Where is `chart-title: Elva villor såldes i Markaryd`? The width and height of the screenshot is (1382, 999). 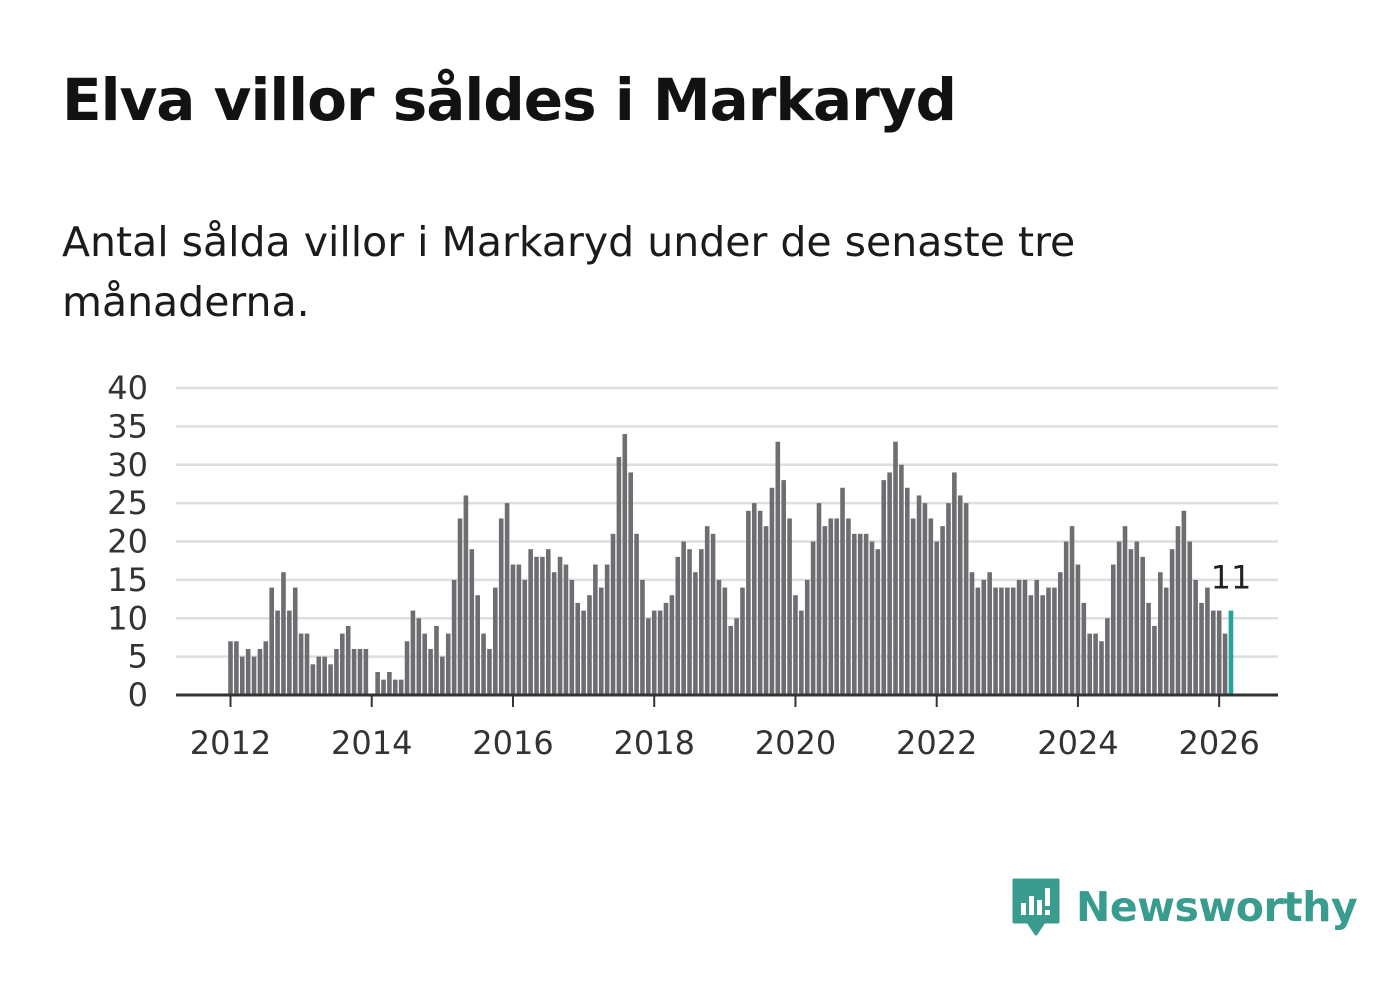 chart-title: Elva villor såldes i Markaryd is located at coordinates (509, 100).